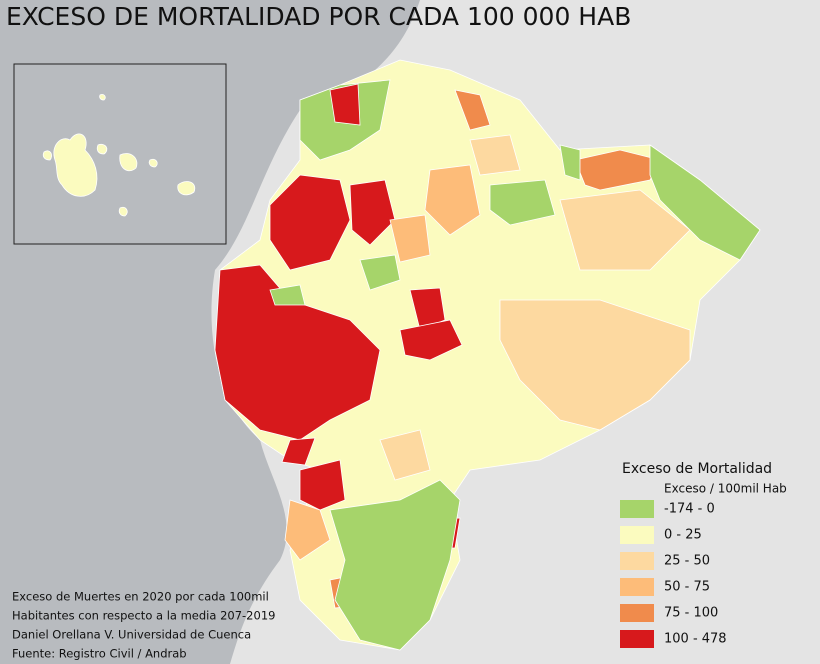 The width and height of the screenshot is (820, 664). I want to click on legend-label: 25 - 50, so click(687, 561).